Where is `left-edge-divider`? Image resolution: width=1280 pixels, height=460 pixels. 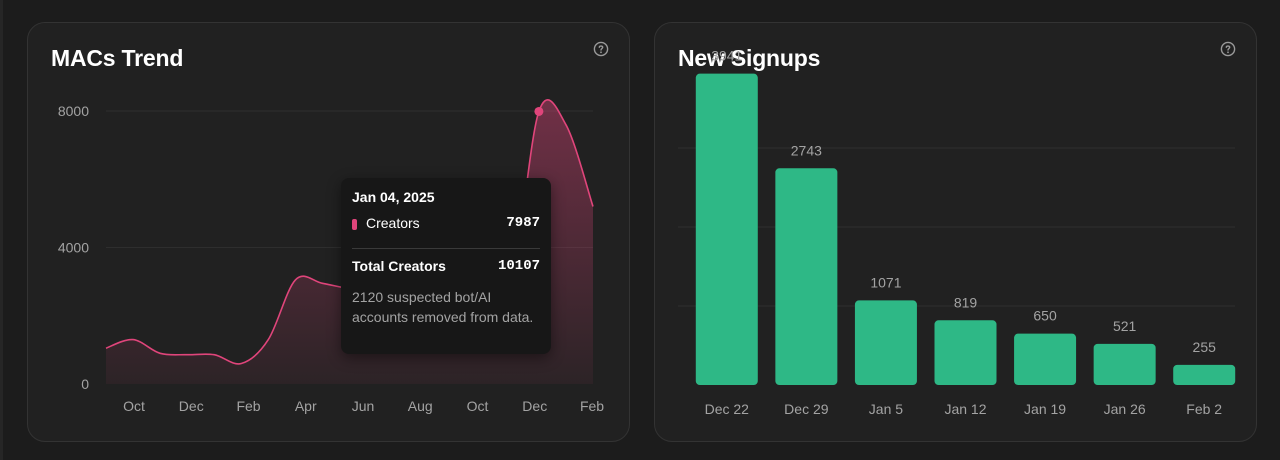 left-edge-divider is located at coordinates (1, 230).